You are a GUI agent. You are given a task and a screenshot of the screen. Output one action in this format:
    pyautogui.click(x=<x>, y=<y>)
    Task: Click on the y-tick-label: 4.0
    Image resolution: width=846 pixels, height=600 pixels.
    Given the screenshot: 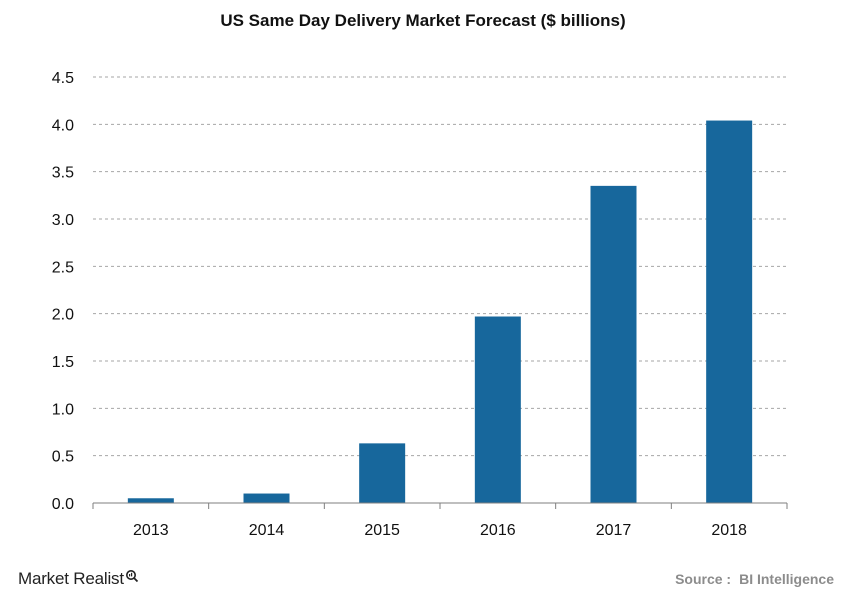 What is the action you would take?
    pyautogui.click(x=63, y=125)
    